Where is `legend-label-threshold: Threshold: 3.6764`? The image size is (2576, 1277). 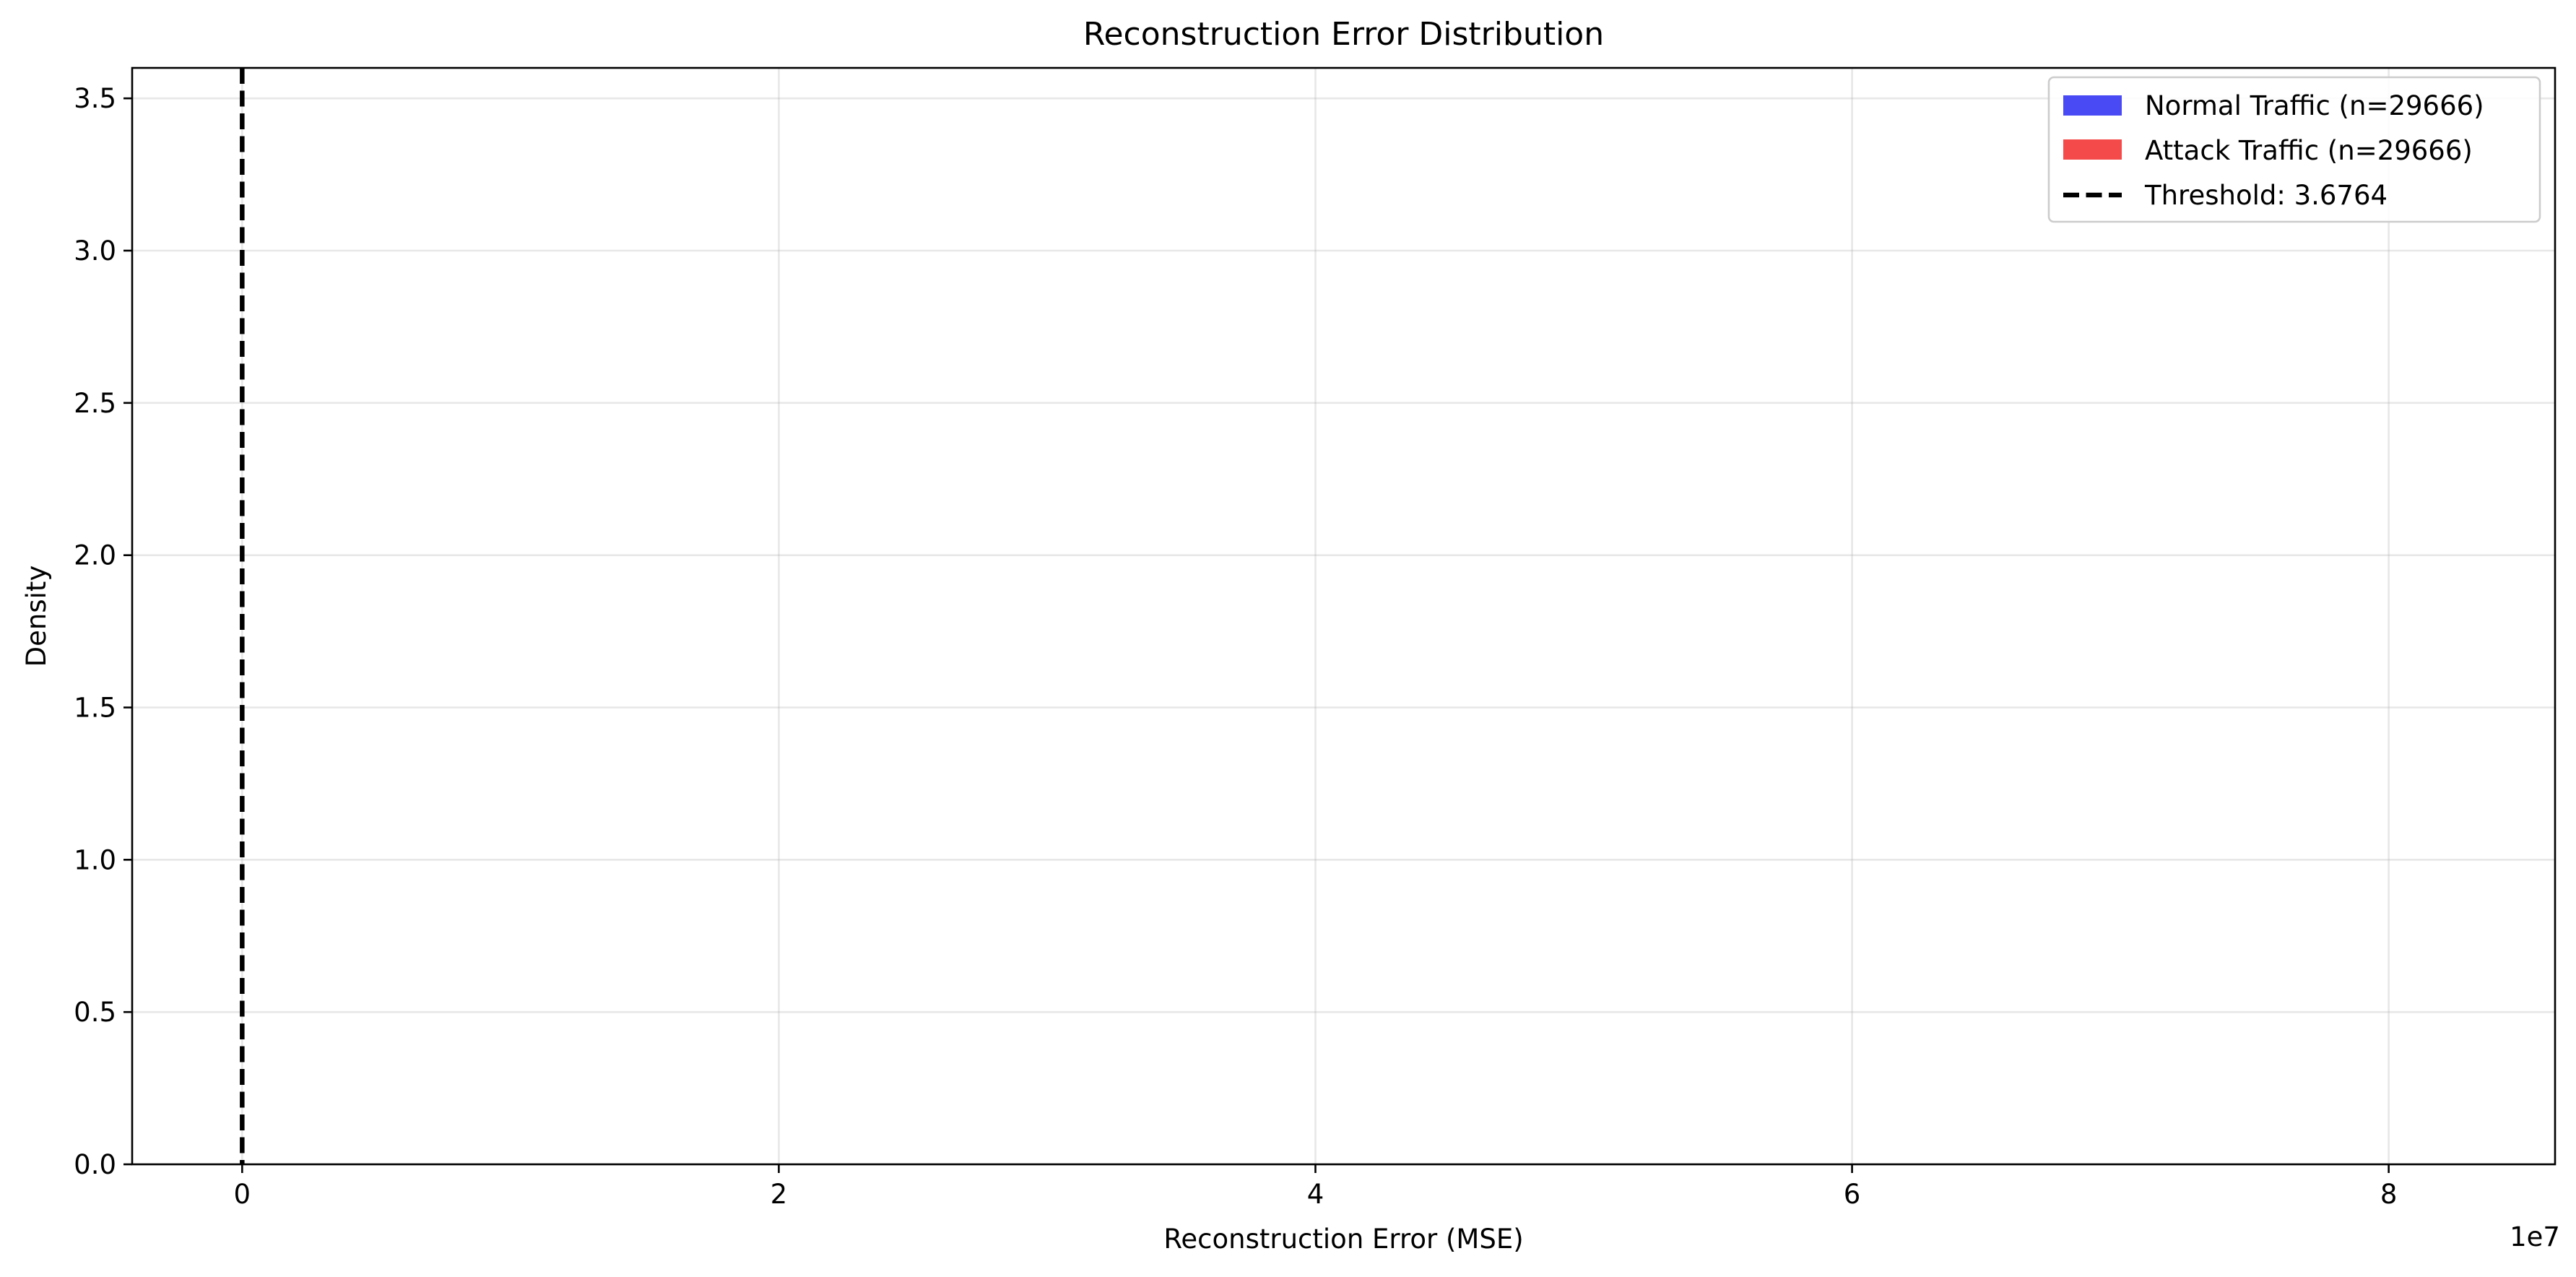 legend-label-threshold: Threshold: 3.6764 is located at coordinates (2266, 195).